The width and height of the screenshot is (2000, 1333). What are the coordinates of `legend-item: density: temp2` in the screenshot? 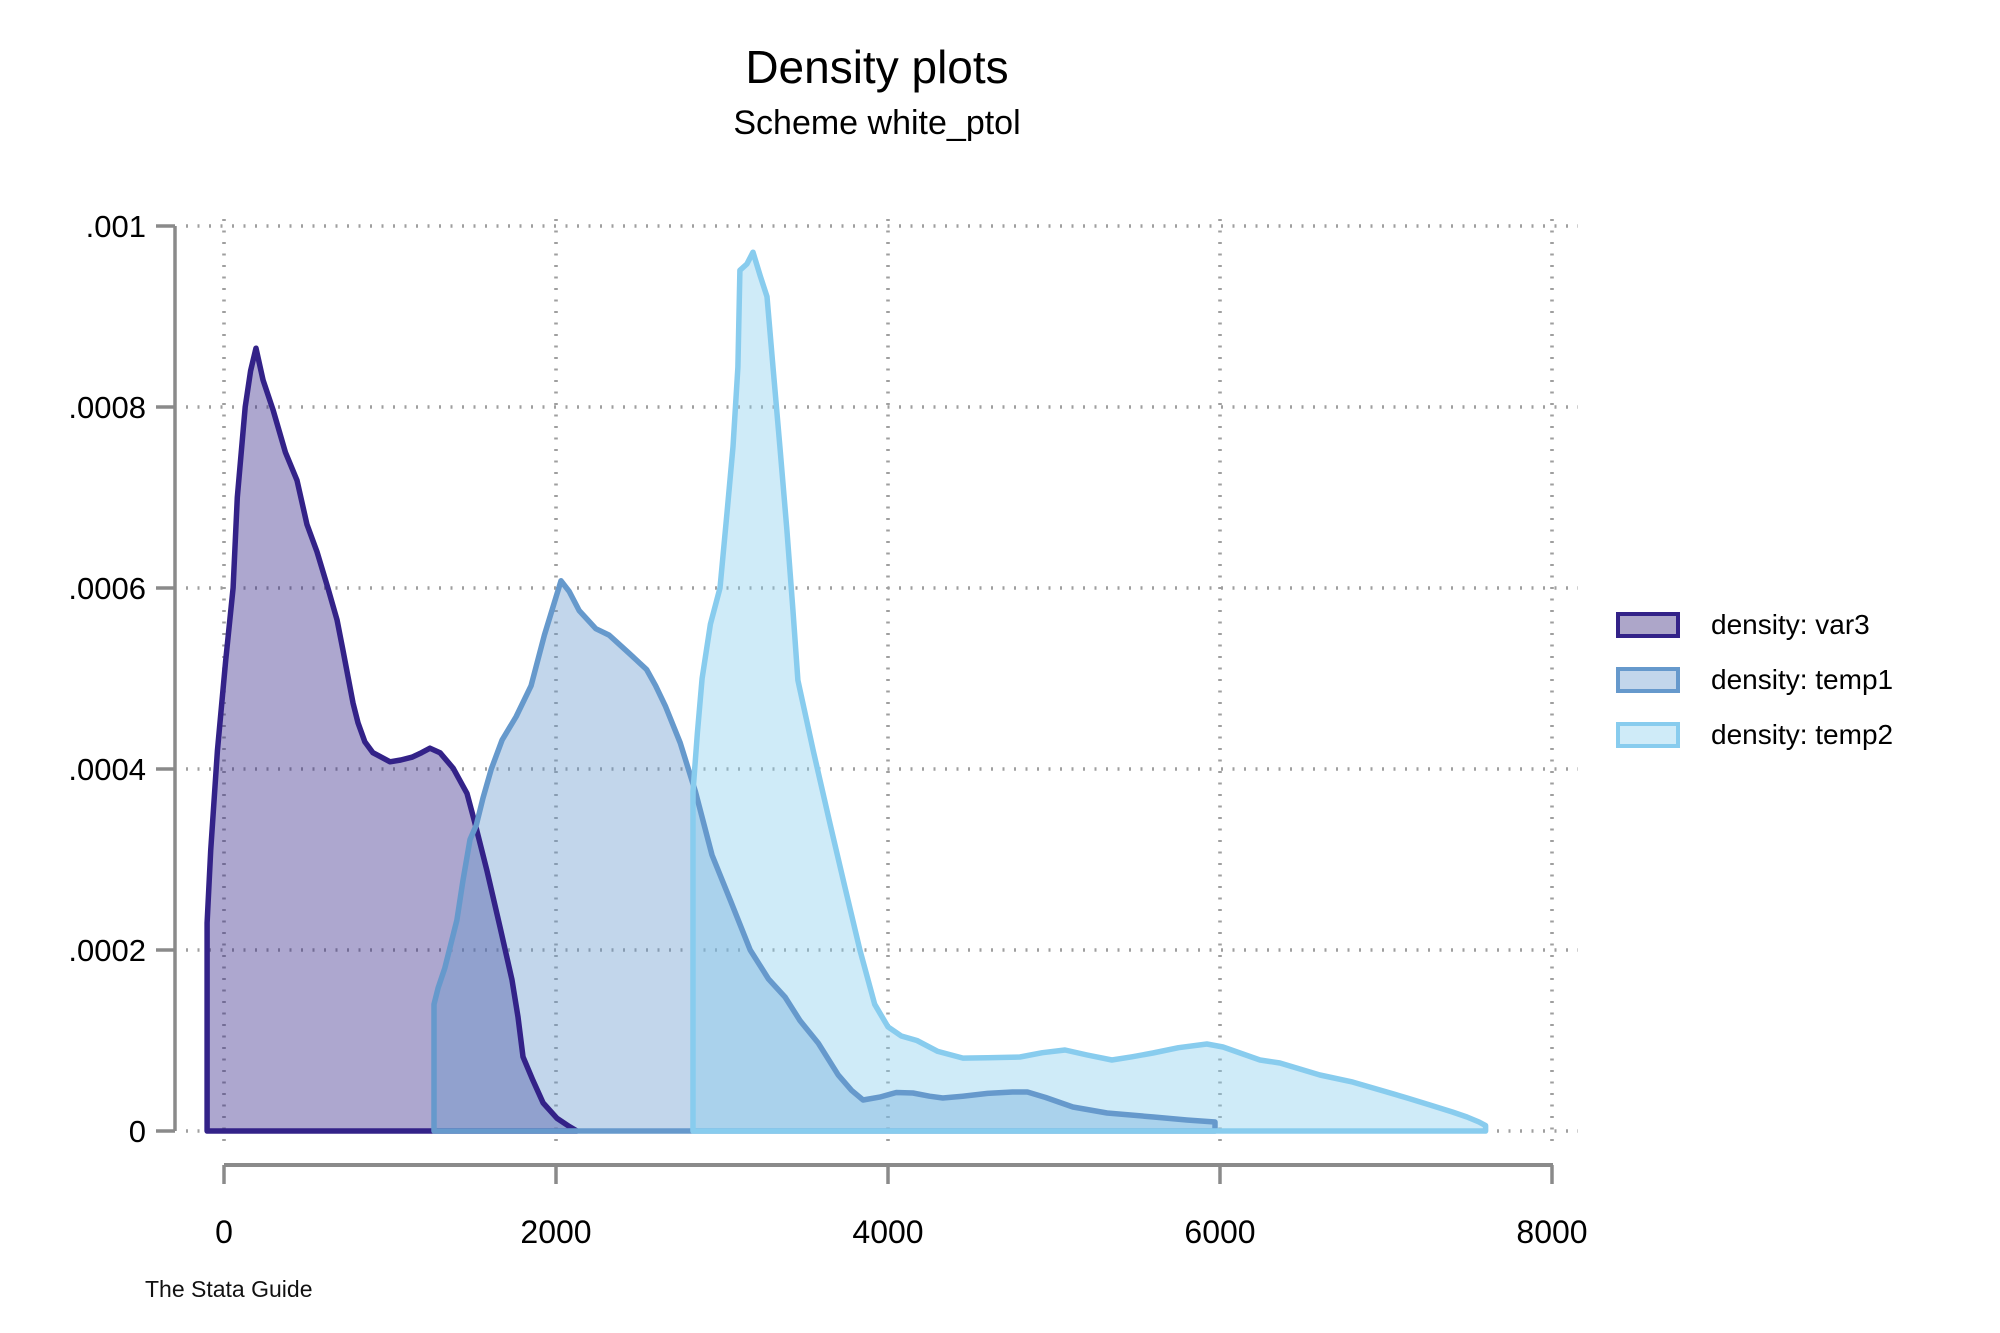 It's located at (1755, 734).